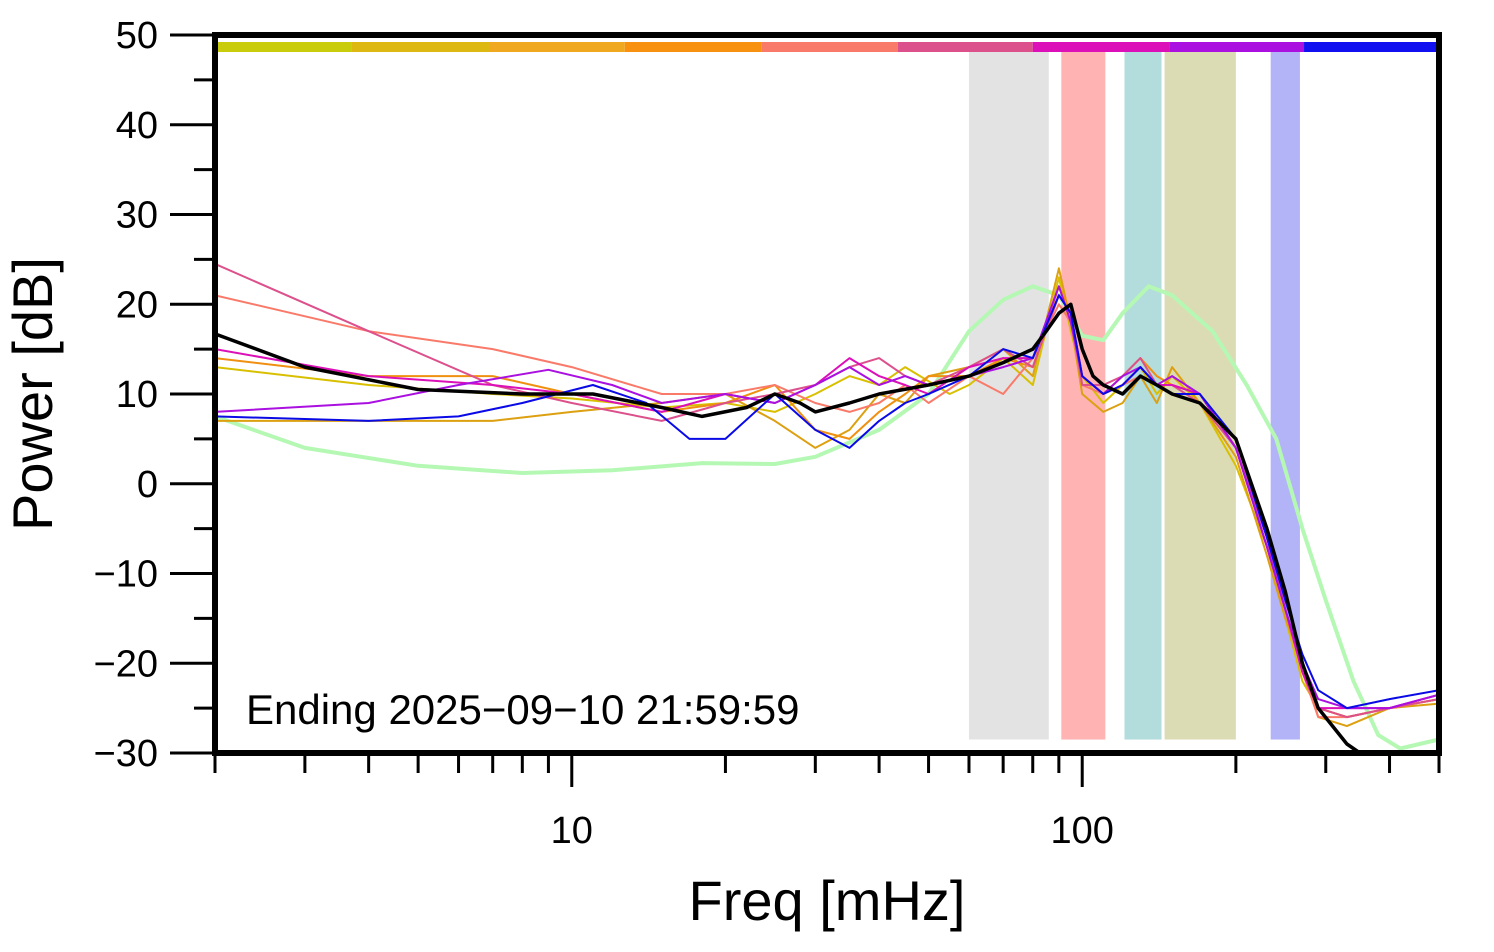  What do you see at coordinates (137, 36) in the screenshot?
I see `y-tick-label: 50` at bounding box center [137, 36].